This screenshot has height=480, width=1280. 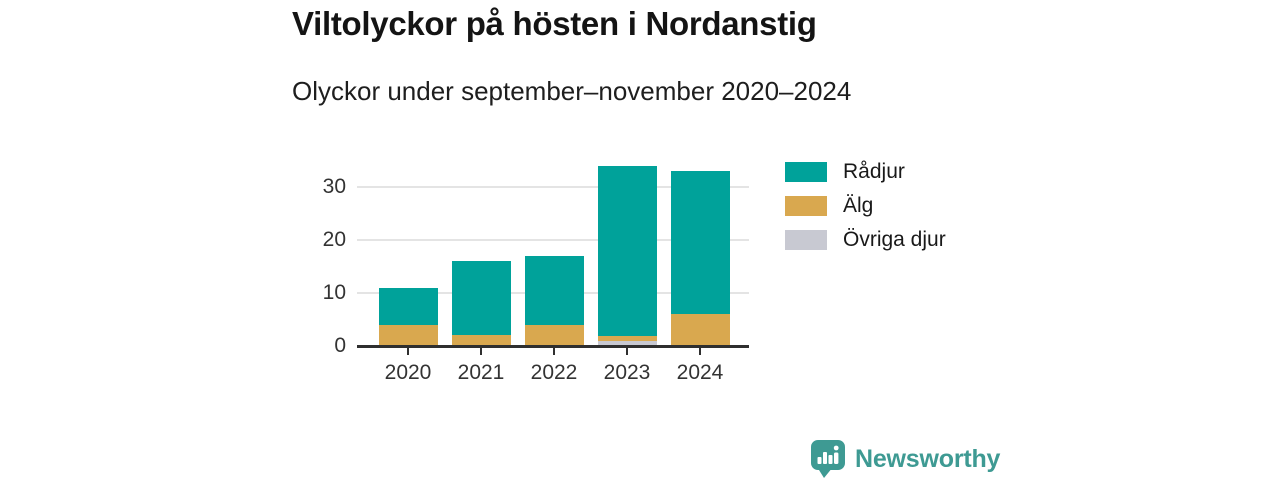 I want to click on newsworthy-icon, so click(x=828, y=459).